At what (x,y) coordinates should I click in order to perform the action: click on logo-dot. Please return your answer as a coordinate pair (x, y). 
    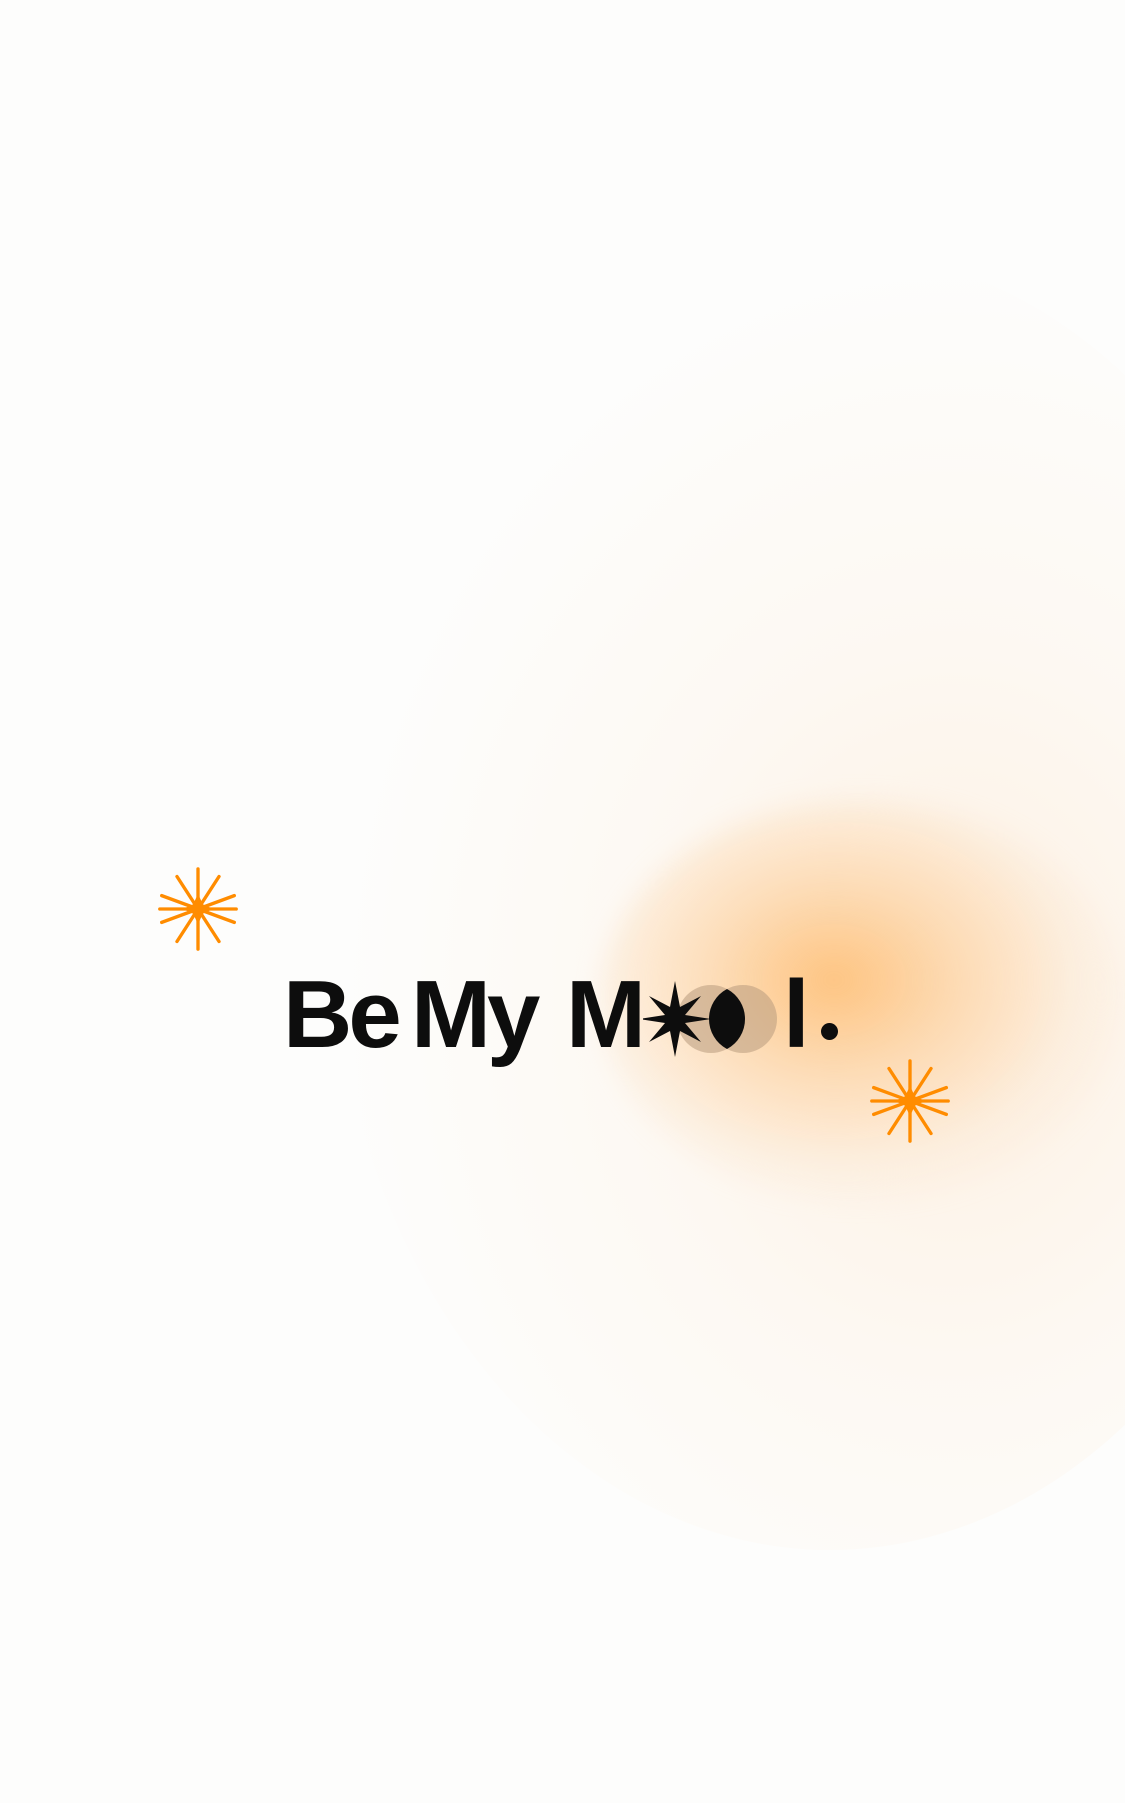
    Looking at the image, I should click on (829, 1031).